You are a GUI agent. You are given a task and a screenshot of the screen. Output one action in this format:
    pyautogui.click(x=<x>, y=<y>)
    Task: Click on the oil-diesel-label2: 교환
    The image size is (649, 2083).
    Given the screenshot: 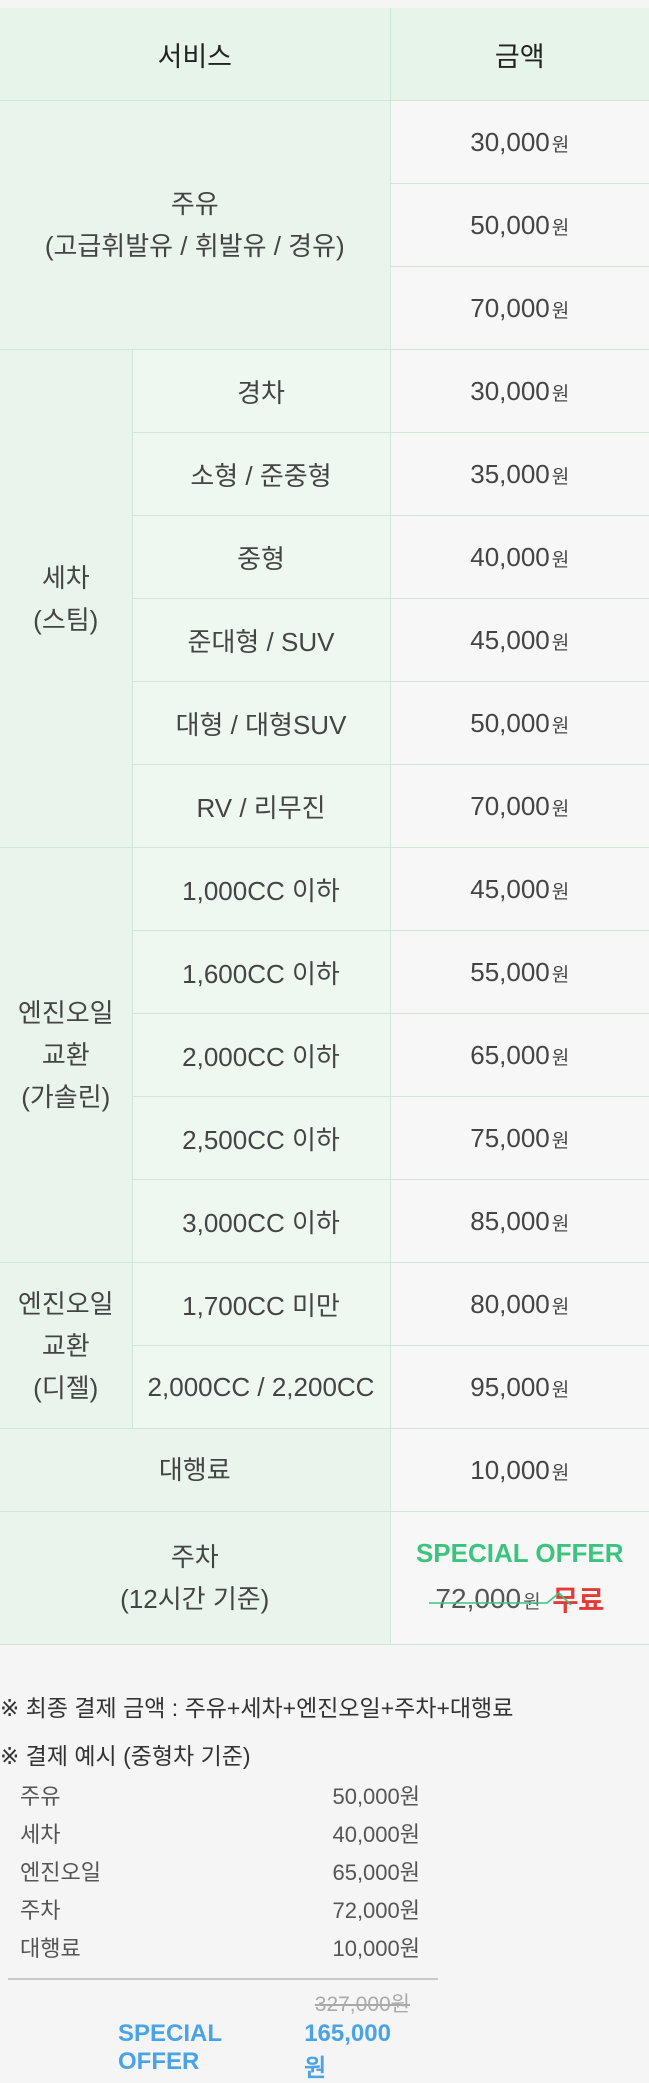 What is the action you would take?
    pyautogui.click(x=66, y=1346)
    